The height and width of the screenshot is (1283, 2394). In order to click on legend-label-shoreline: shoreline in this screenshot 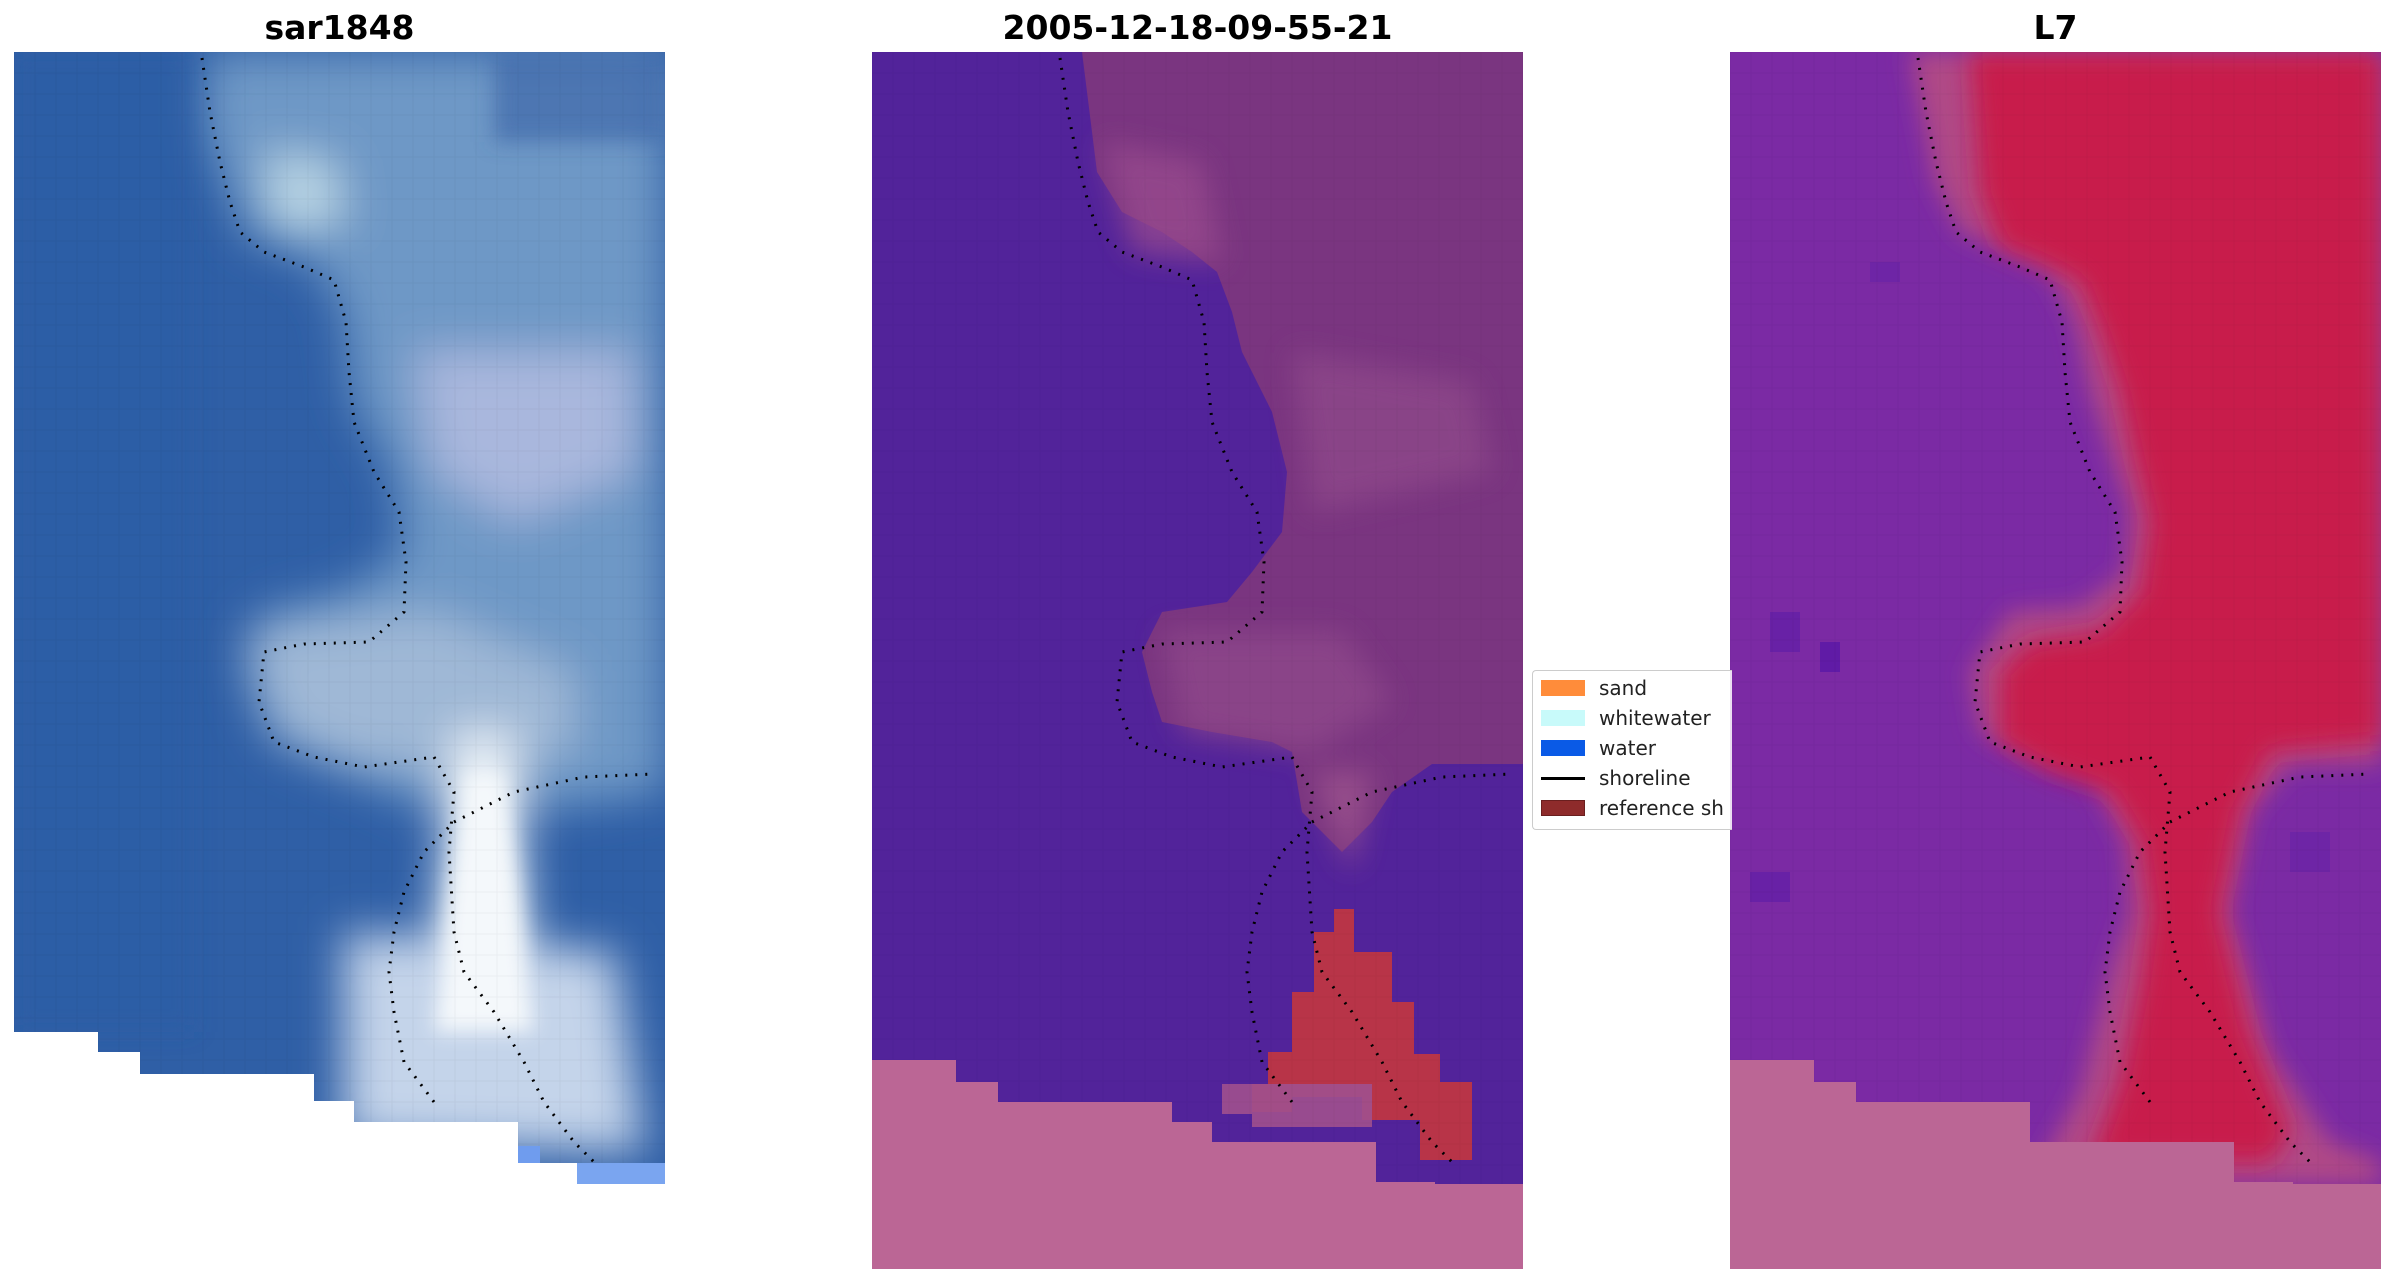, I will do `click(1645, 778)`.